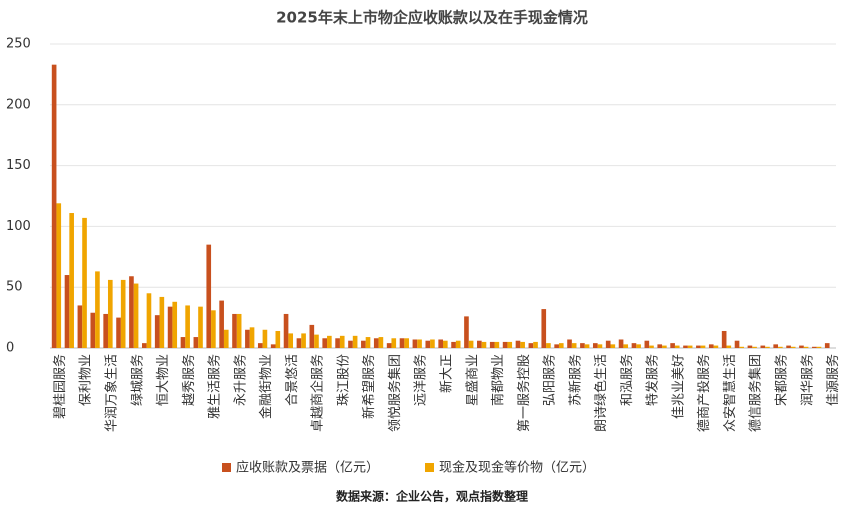 The image size is (865, 516). What do you see at coordinates (807, 380) in the screenshot?
I see `x-tick-label: 润华服务` at bounding box center [807, 380].